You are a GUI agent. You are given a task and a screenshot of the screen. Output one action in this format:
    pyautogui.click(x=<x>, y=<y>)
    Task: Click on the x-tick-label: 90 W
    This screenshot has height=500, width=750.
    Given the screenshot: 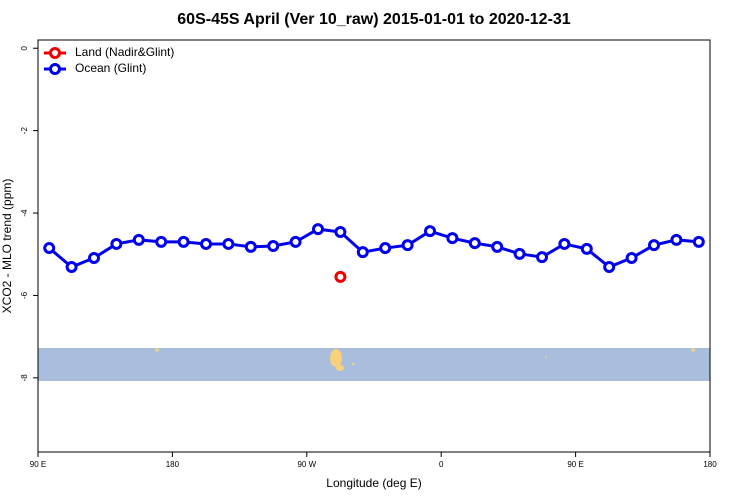 What is the action you would take?
    pyautogui.click(x=306, y=464)
    